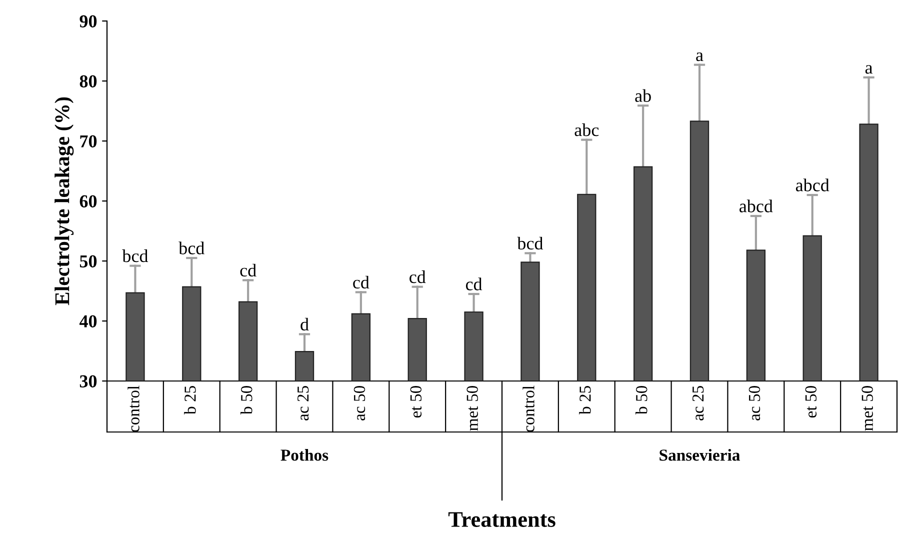  What do you see at coordinates (88, 141) in the screenshot?
I see `y-tick-label: 70` at bounding box center [88, 141].